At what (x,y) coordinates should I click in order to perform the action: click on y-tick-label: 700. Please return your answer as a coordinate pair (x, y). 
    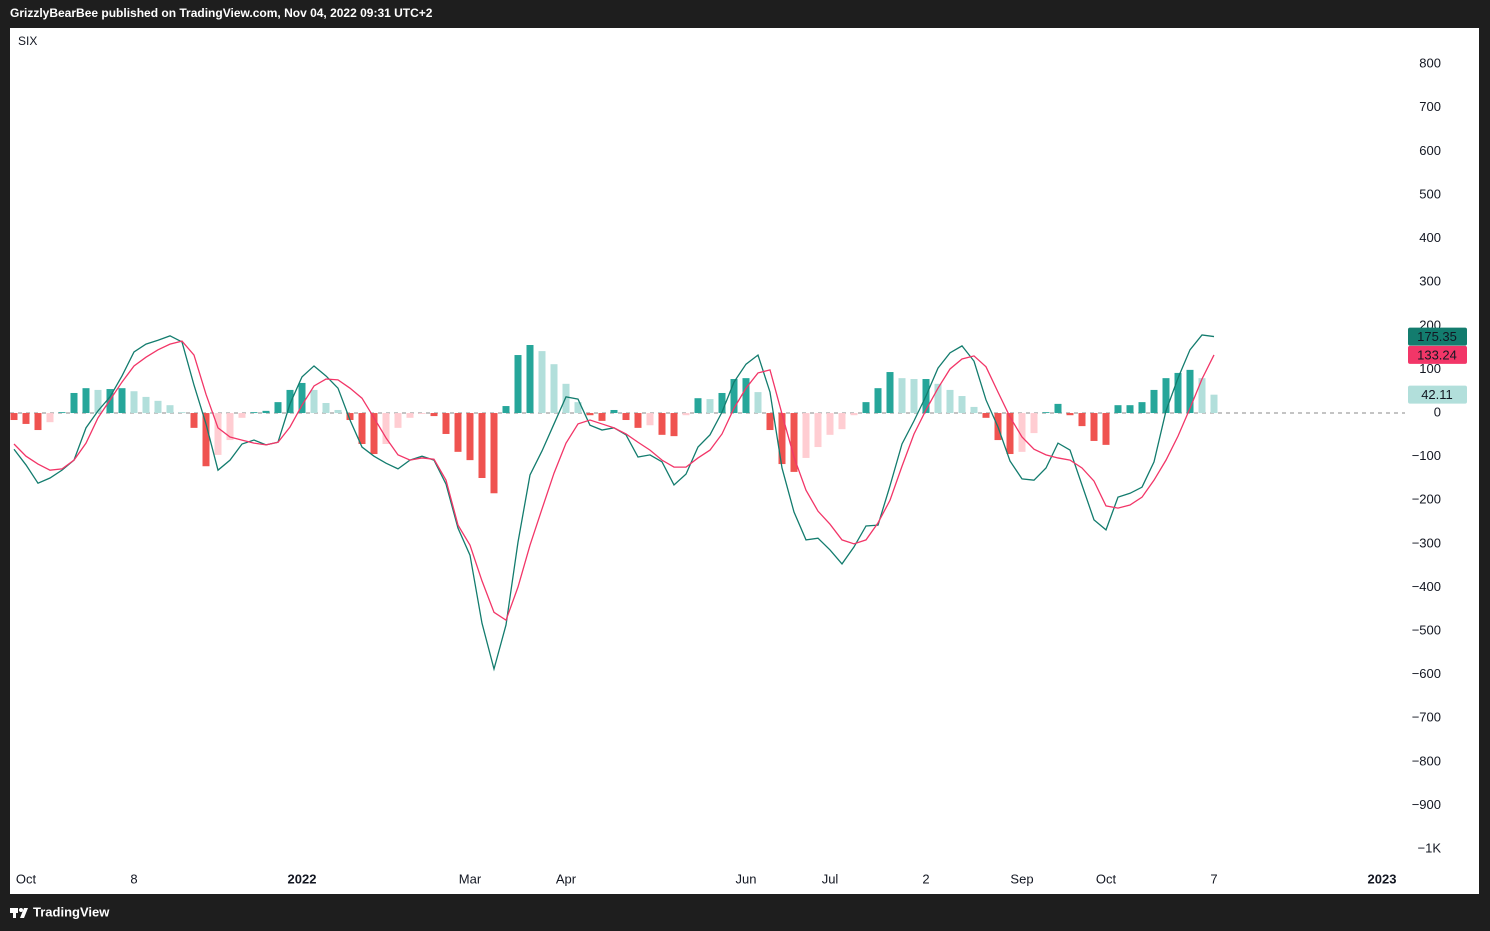
    Looking at the image, I should click on (1430, 106).